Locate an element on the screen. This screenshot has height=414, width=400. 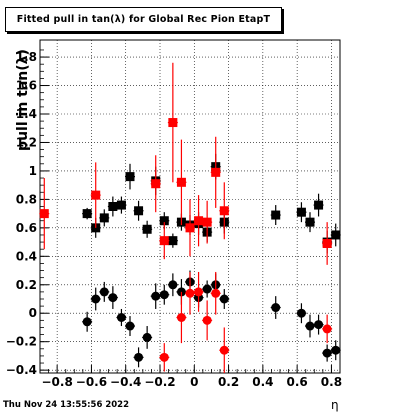
y-tick-label: −0.2 is located at coordinates (21, 342).